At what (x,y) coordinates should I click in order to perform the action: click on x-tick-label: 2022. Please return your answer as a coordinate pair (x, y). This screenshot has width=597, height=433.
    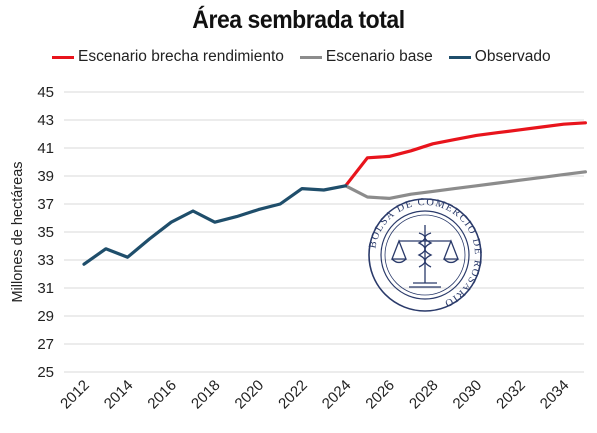
    Looking at the image, I should click on (293, 395).